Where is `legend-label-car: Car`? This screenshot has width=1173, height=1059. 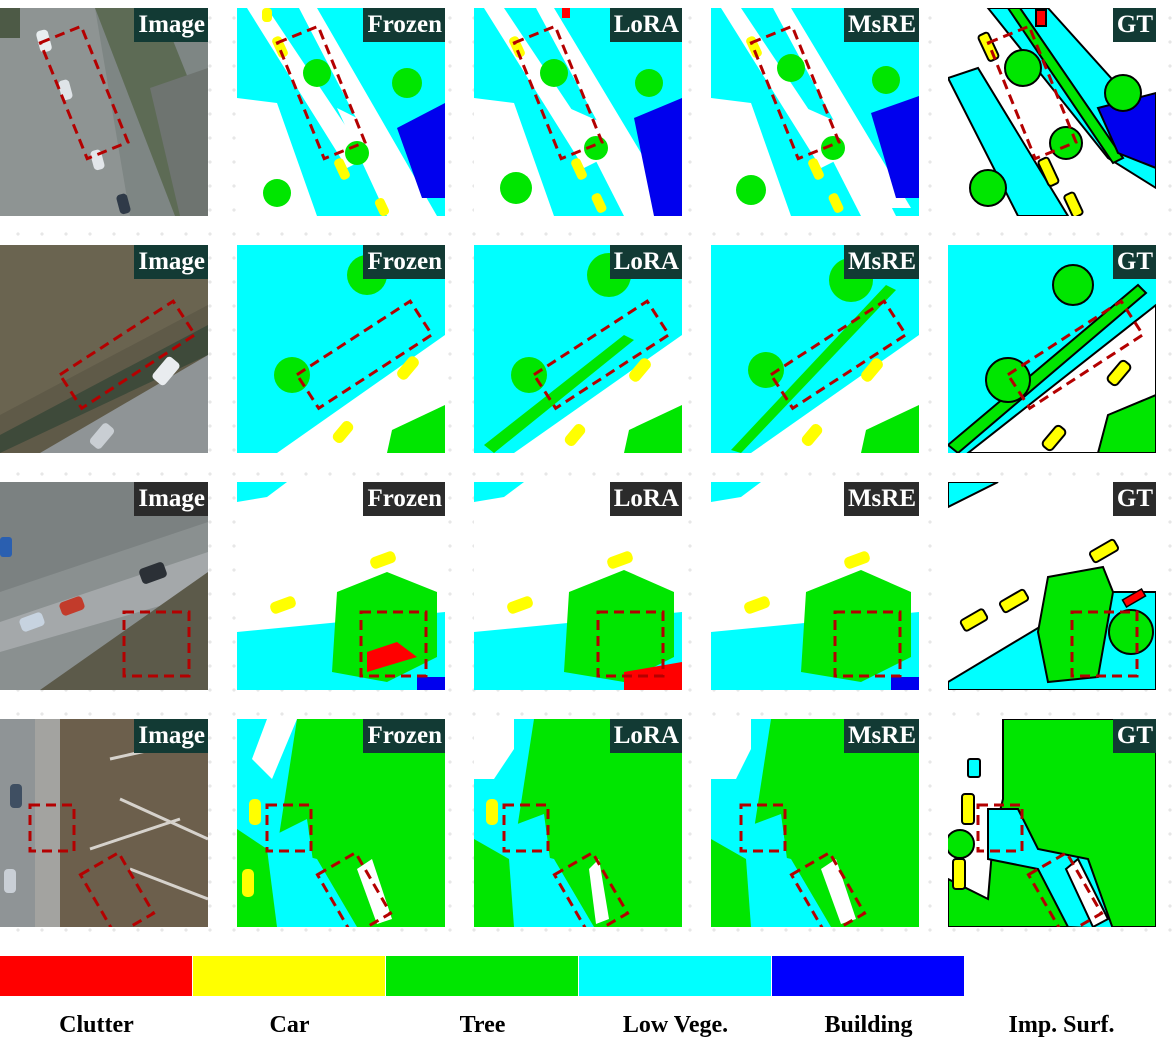 legend-label-car: Car is located at coordinates (289, 1025).